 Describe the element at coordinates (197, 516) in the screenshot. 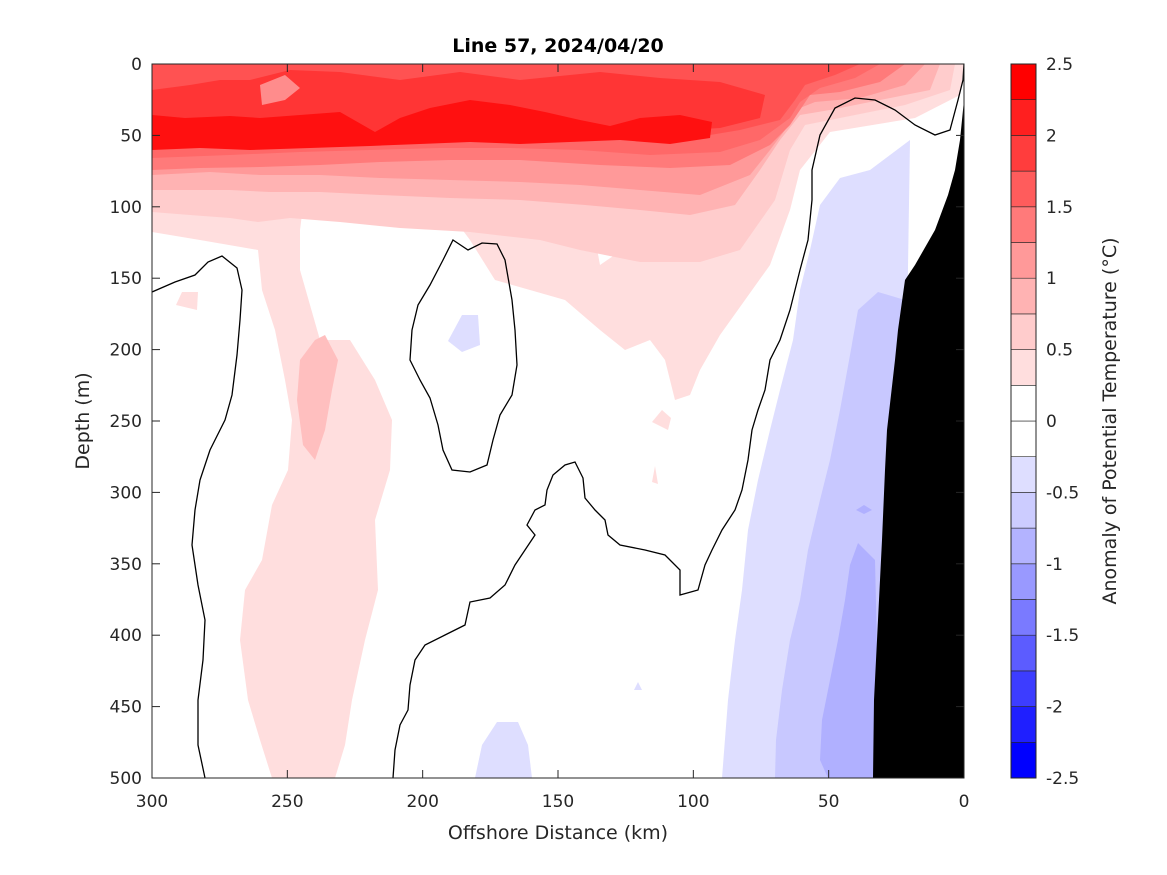

I see `zero-contour-offshore` at that location.